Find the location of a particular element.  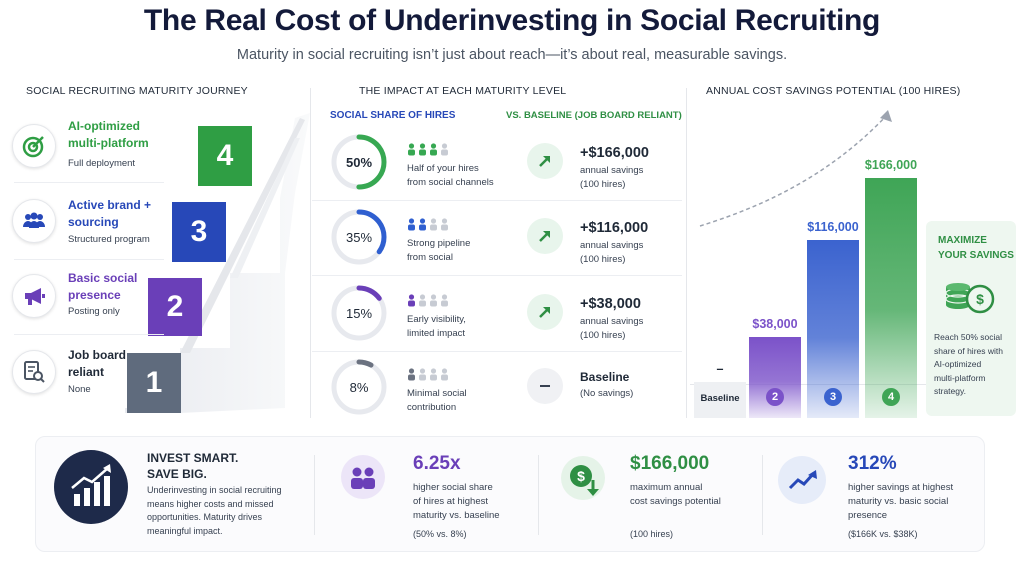

callout-title-l2: YOUR SAVINGS is located at coordinates (976, 255).